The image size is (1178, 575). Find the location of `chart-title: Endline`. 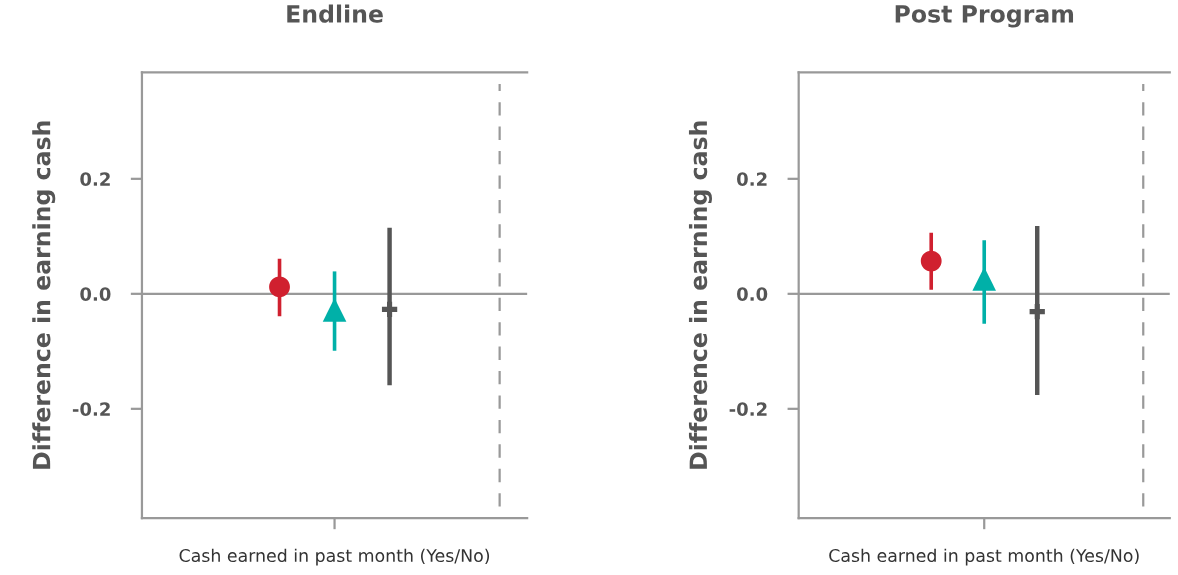

chart-title: Endline is located at coordinates (335, 13).